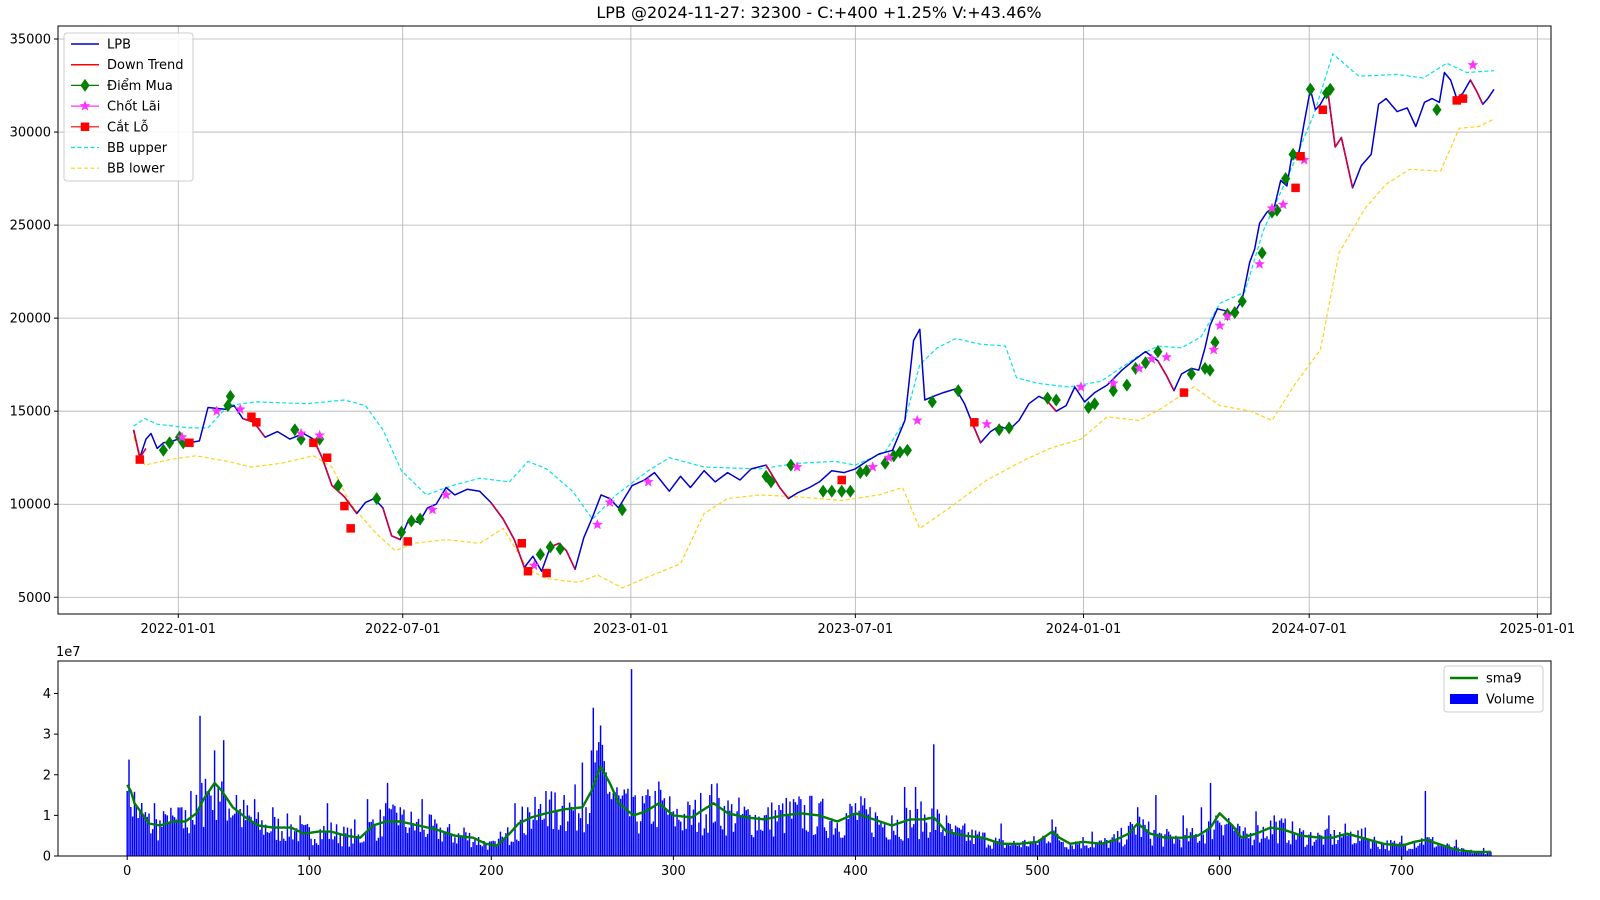 The image size is (1600, 900). Describe the element at coordinates (1219, 871) in the screenshot. I see `volume-x-tick-label: 600` at that location.